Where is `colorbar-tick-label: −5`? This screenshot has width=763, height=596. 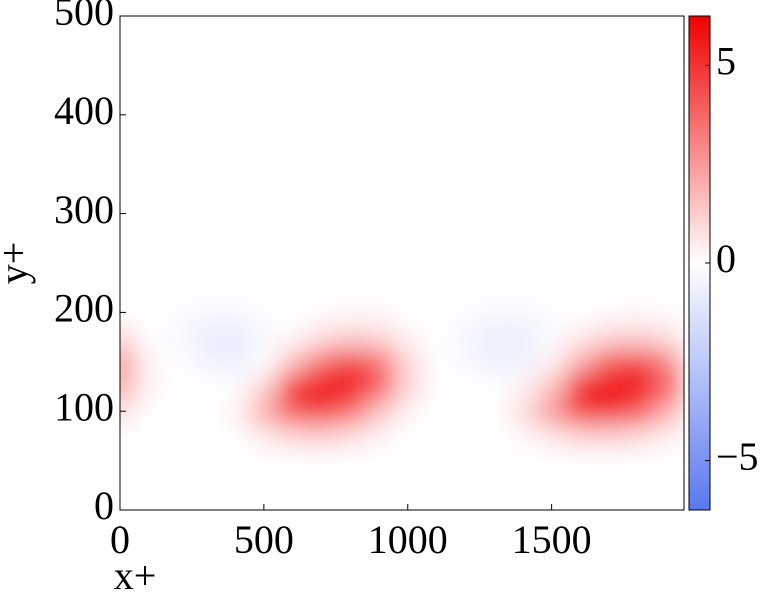
colorbar-tick-label: −5 is located at coordinates (737, 456).